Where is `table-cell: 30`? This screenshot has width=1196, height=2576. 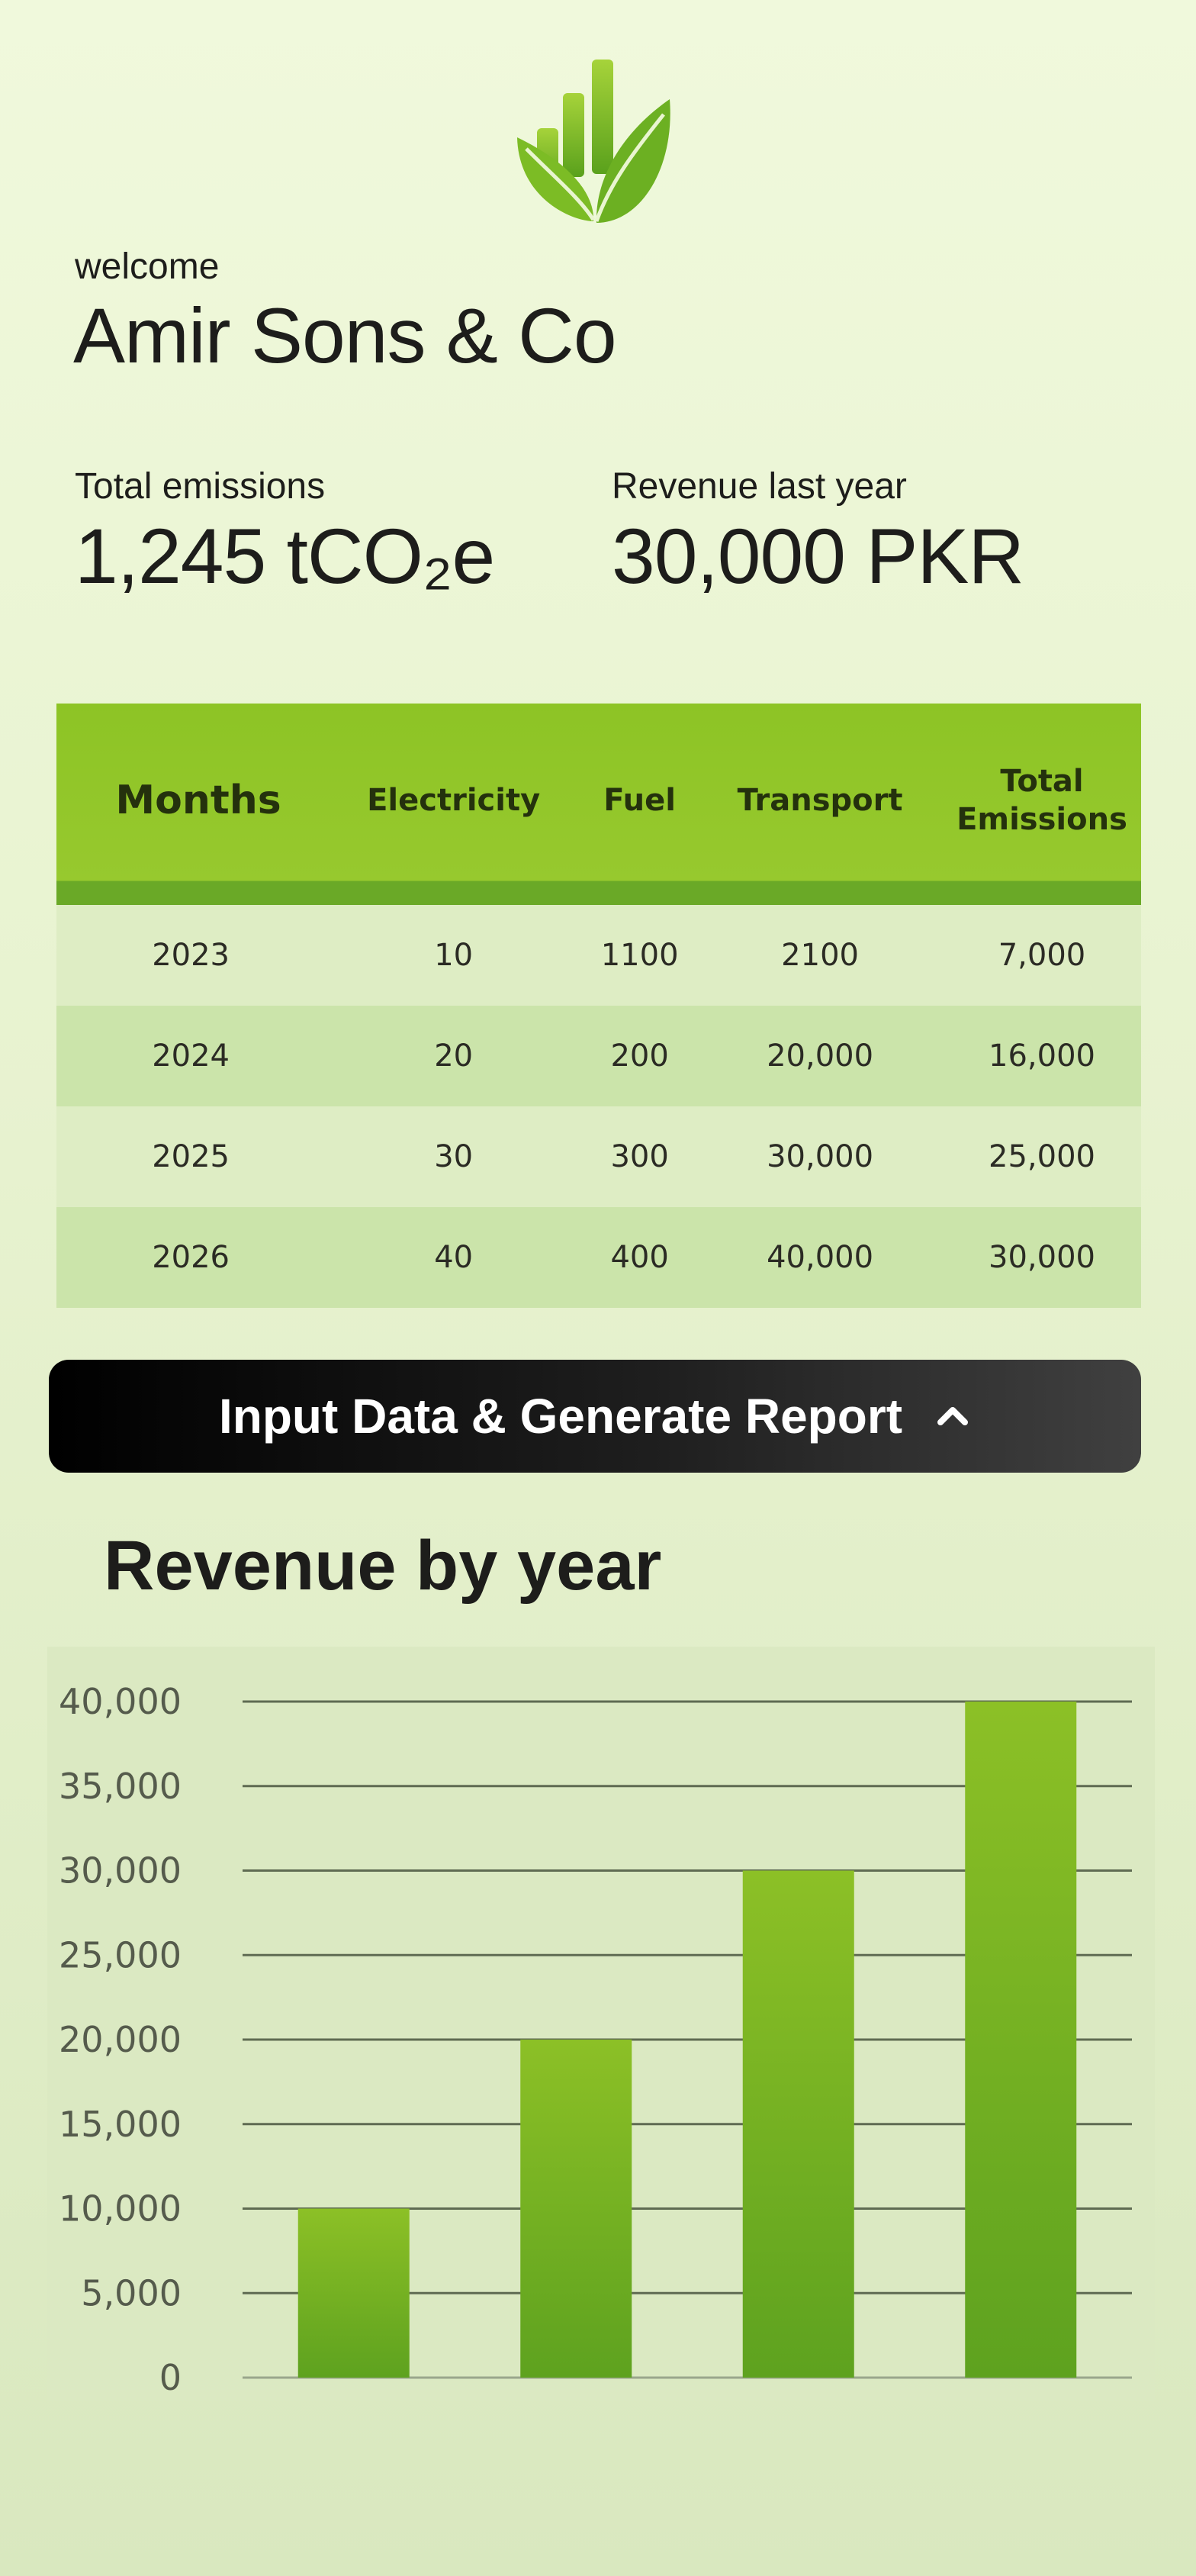 table-cell: 30 is located at coordinates (454, 1156).